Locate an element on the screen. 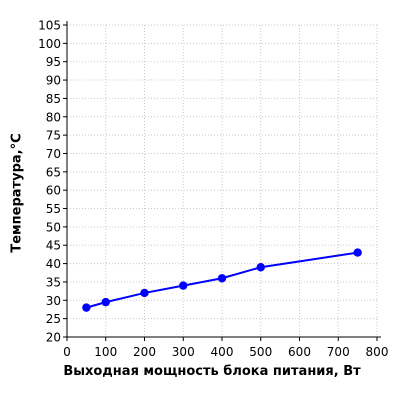 The image size is (400, 405). y-tick-label: 70 is located at coordinates (53, 154).